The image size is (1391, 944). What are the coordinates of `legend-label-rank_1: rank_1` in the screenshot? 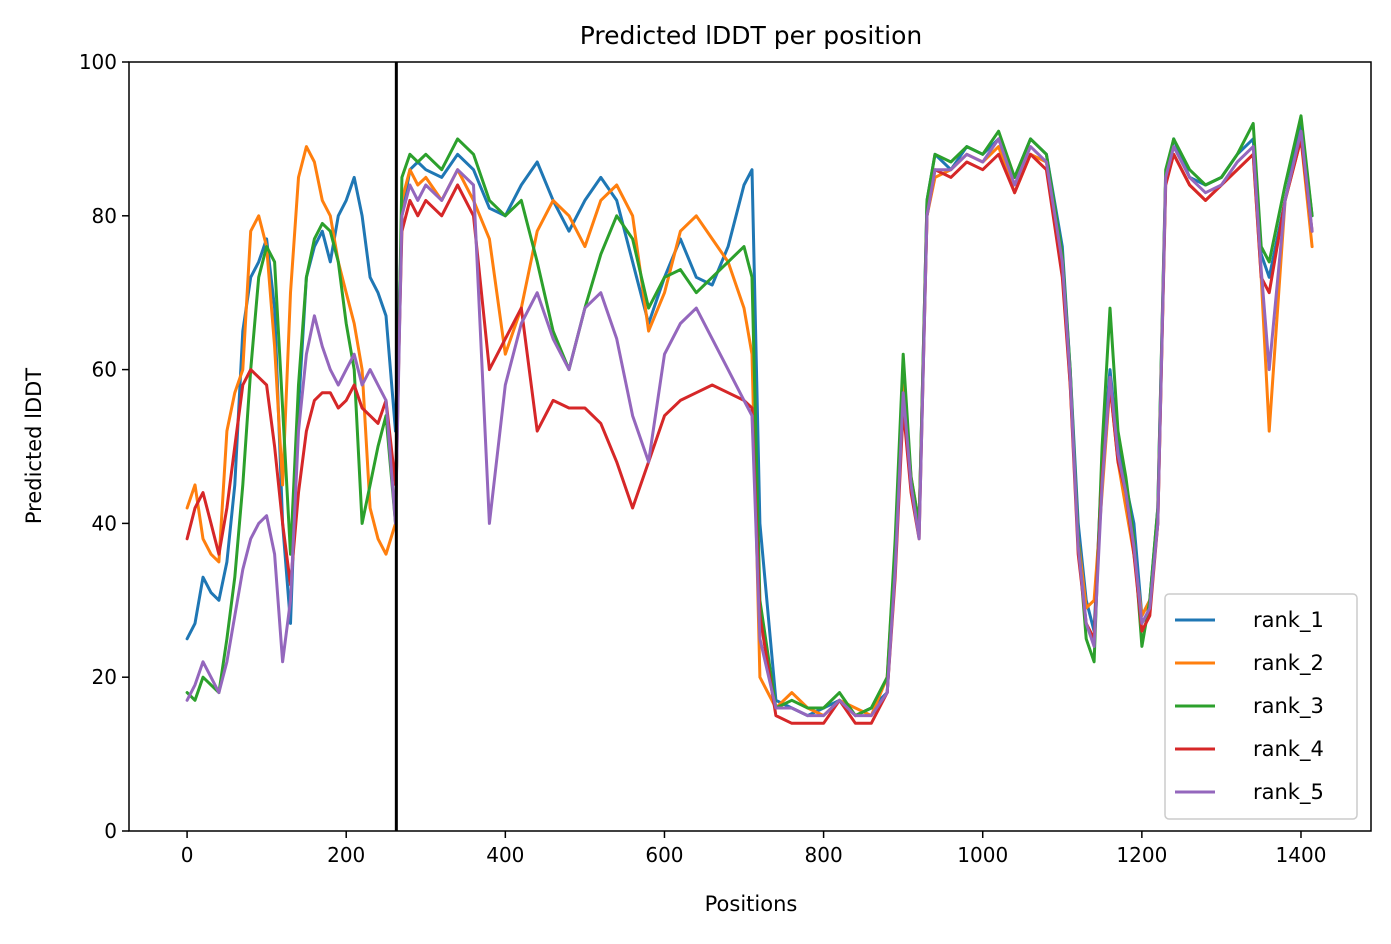 It's located at (1288, 620).